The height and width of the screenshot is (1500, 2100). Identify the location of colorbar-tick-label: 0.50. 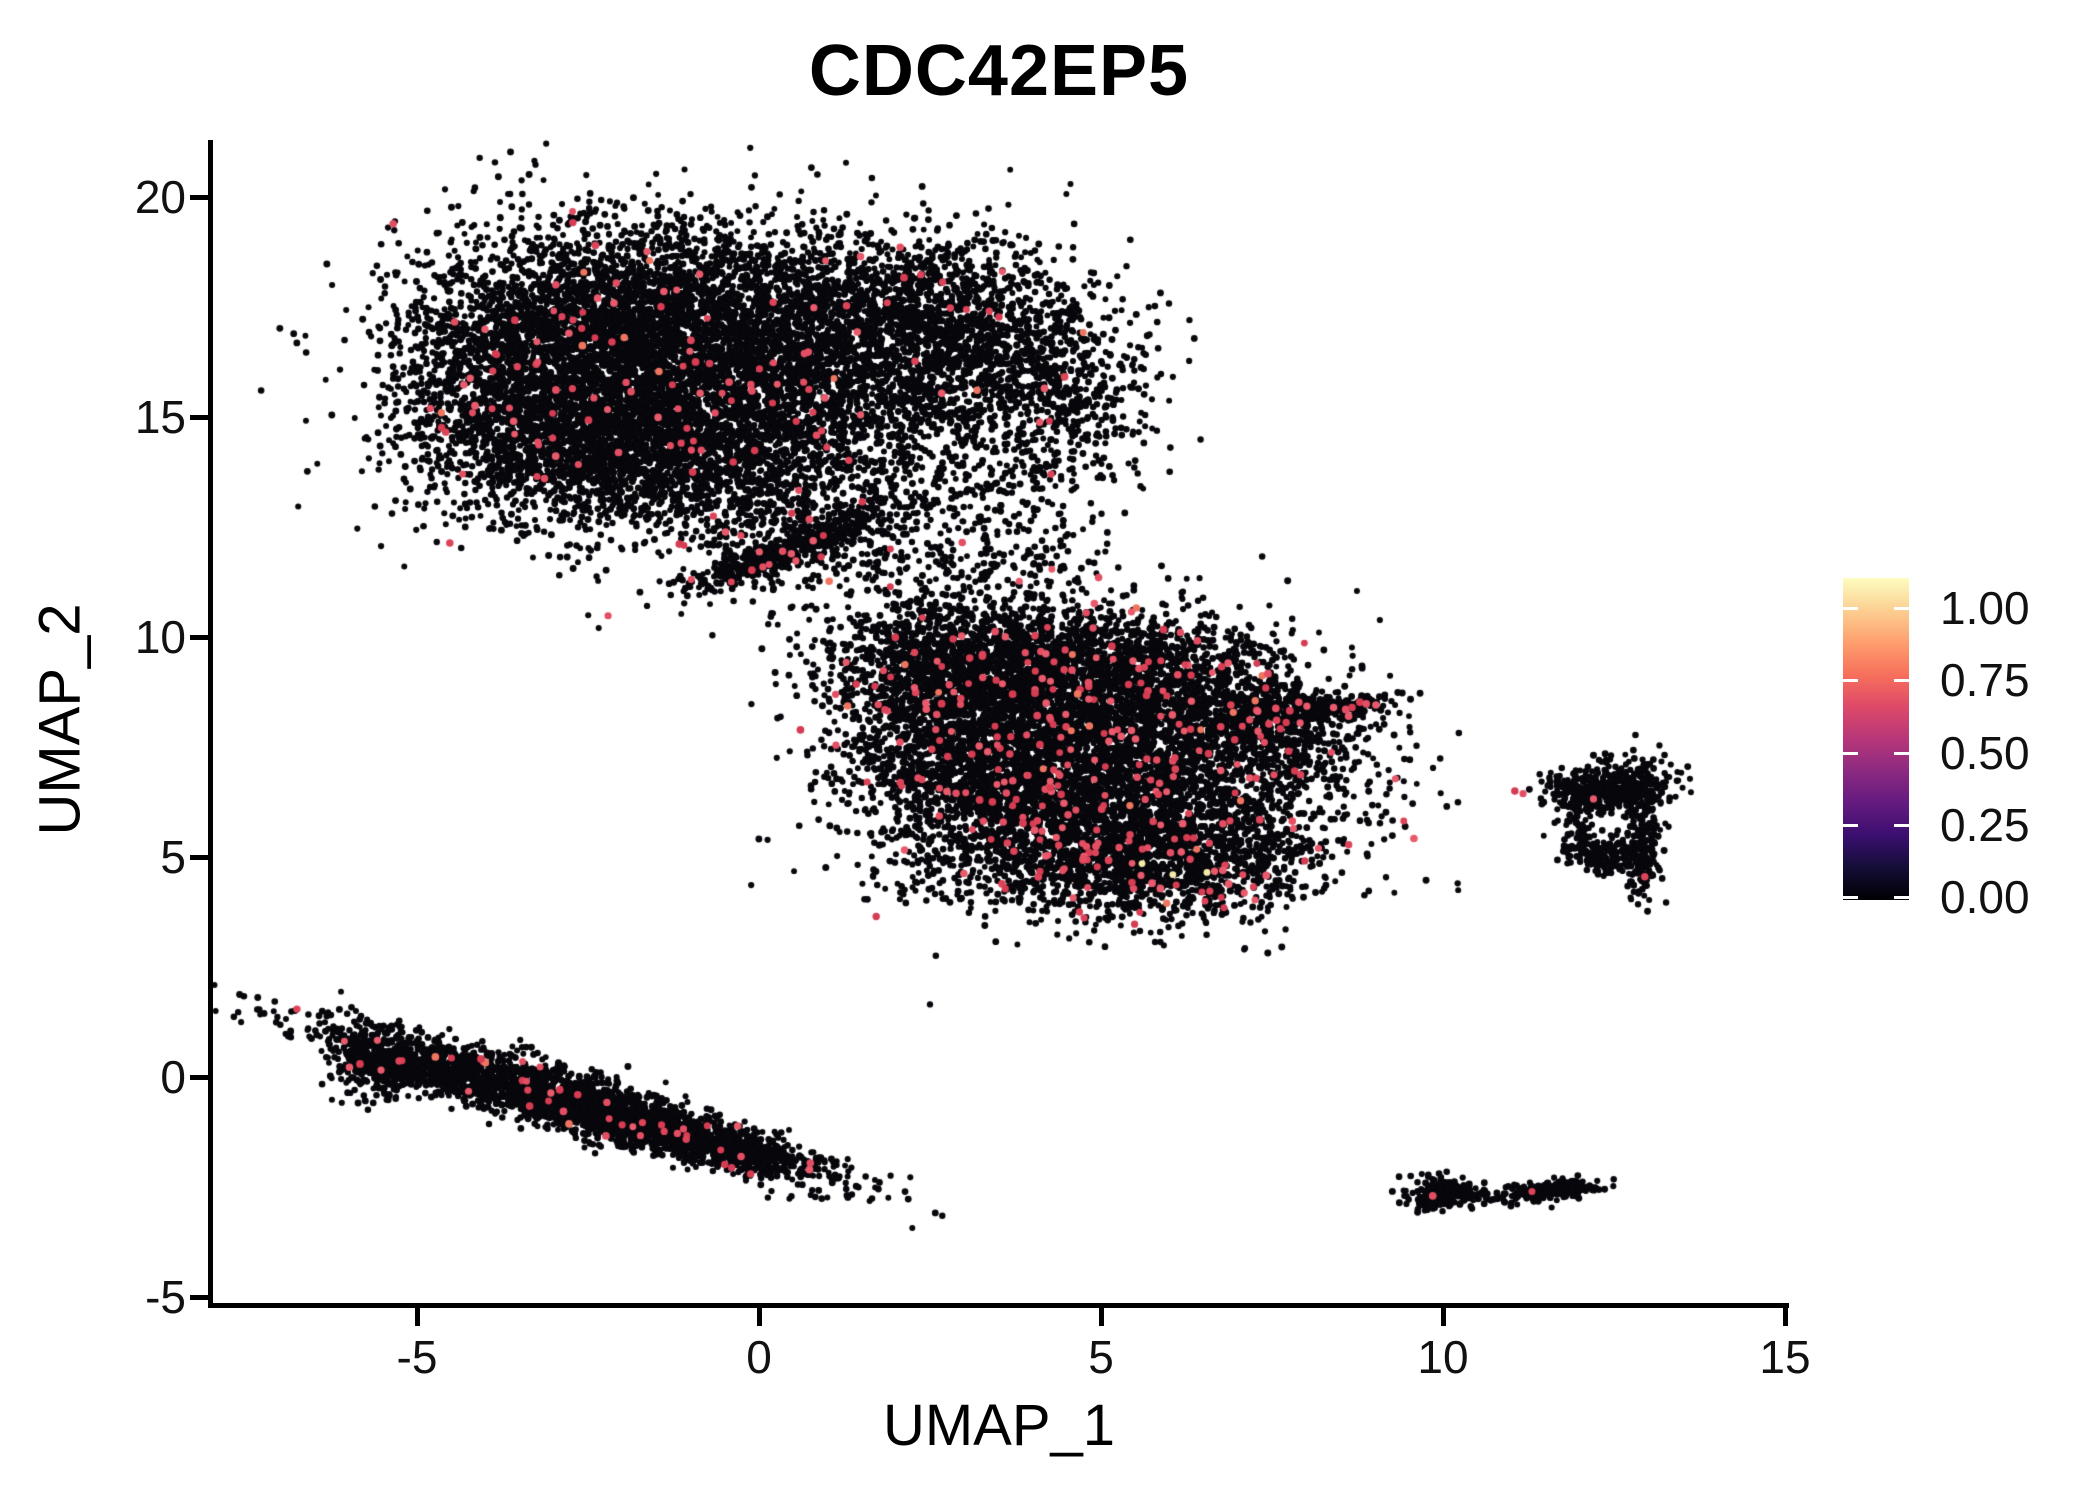
(1985, 752).